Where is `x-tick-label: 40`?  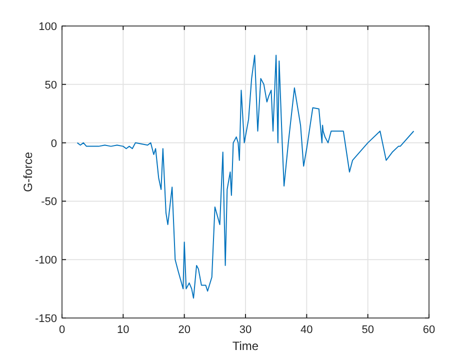
x-tick-label: 40 is located at coordinates (306, 330).